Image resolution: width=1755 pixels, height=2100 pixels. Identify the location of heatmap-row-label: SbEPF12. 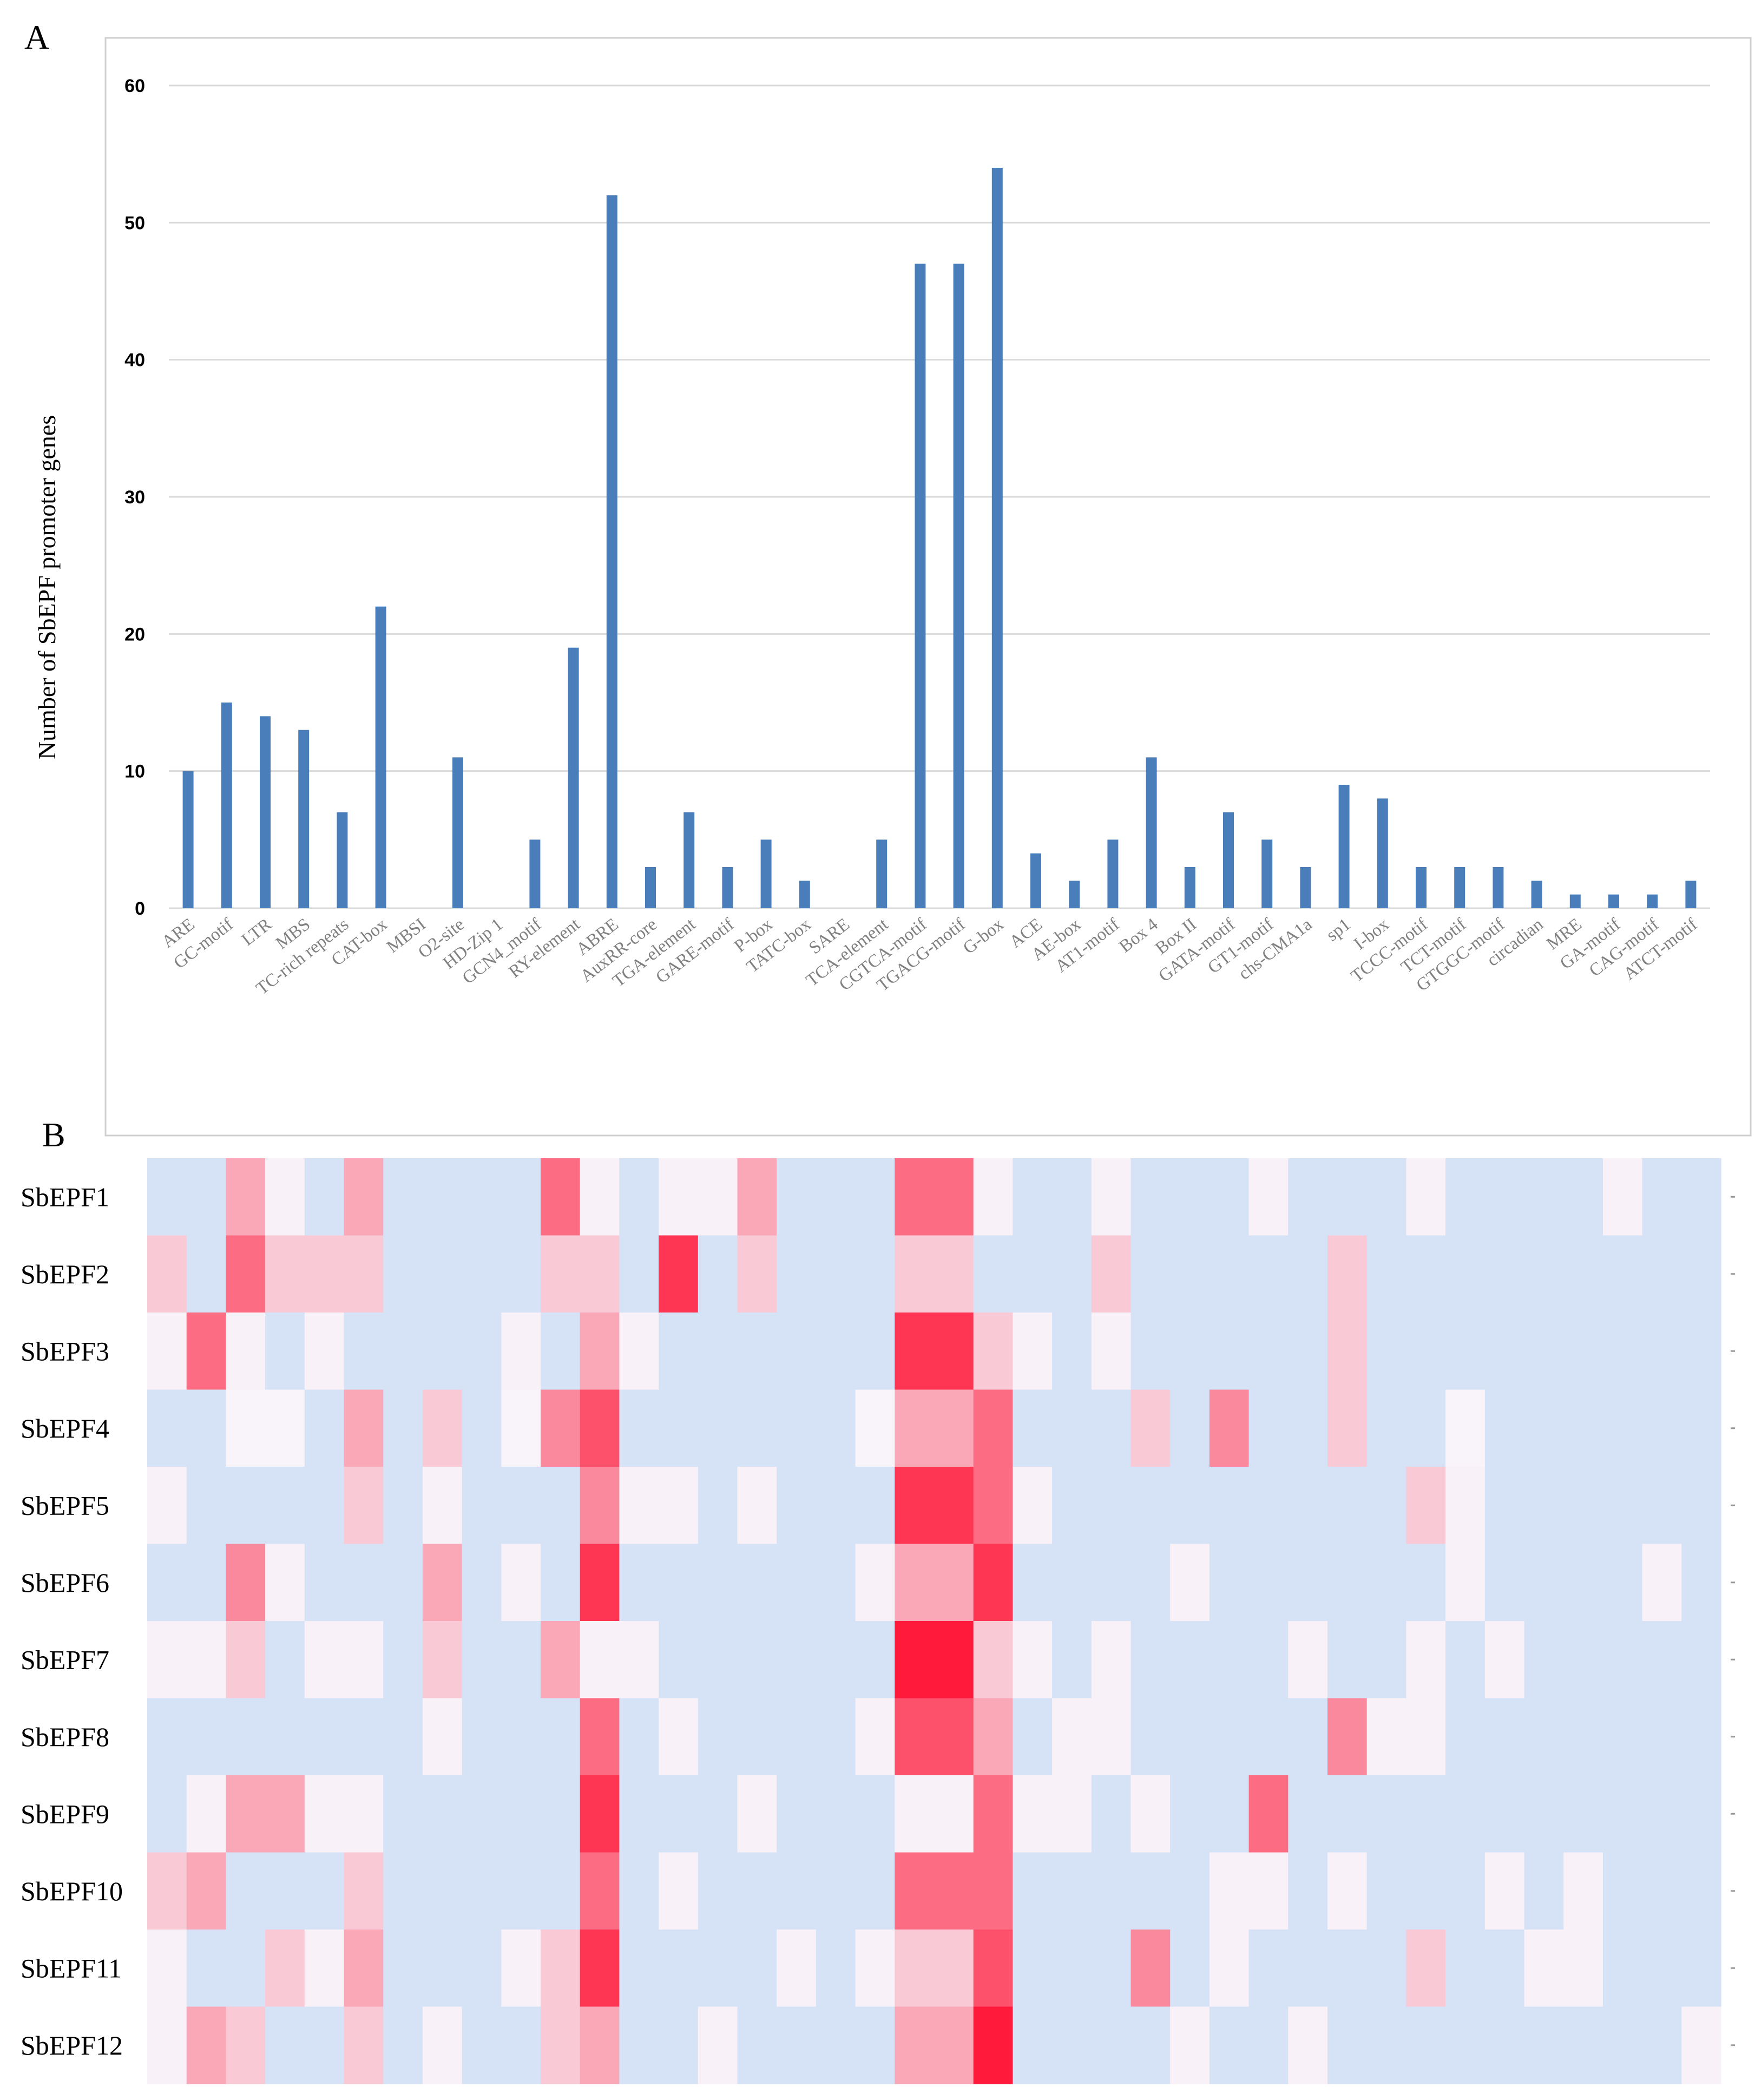
(72, 2045).